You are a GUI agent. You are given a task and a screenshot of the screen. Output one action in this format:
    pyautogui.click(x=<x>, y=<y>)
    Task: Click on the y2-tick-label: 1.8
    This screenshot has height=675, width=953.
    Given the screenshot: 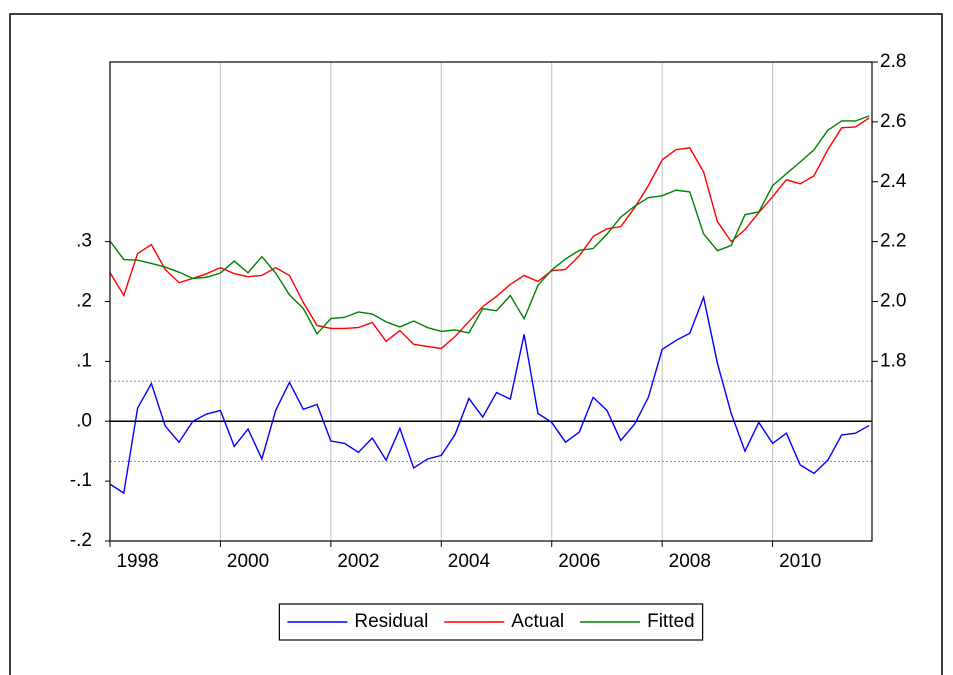 What is the action you would take?
    pyautogui.click(x=893, y=360)
    